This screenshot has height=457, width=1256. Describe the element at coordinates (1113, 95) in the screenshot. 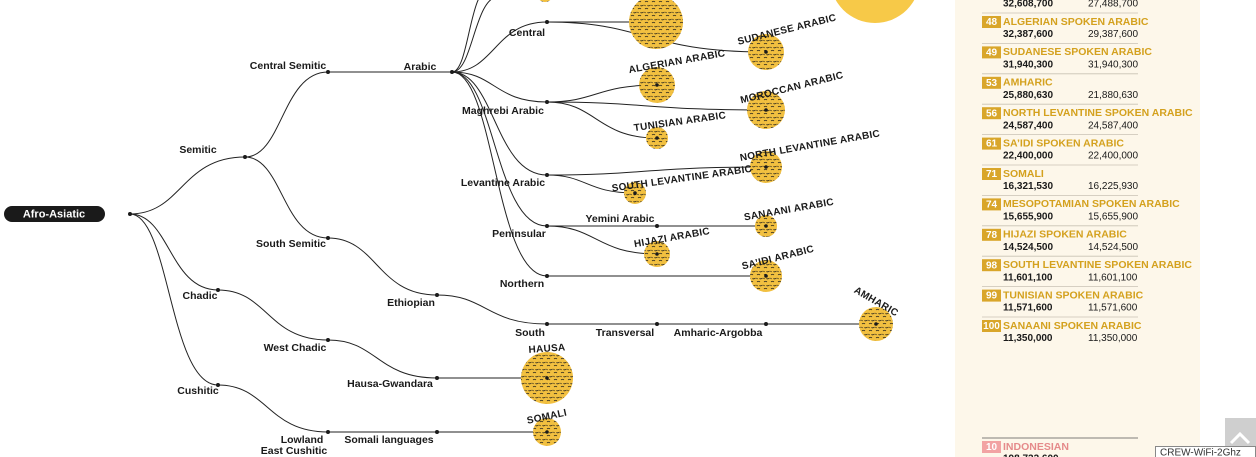

I see `native-speakers: 21,880,630` at that location.